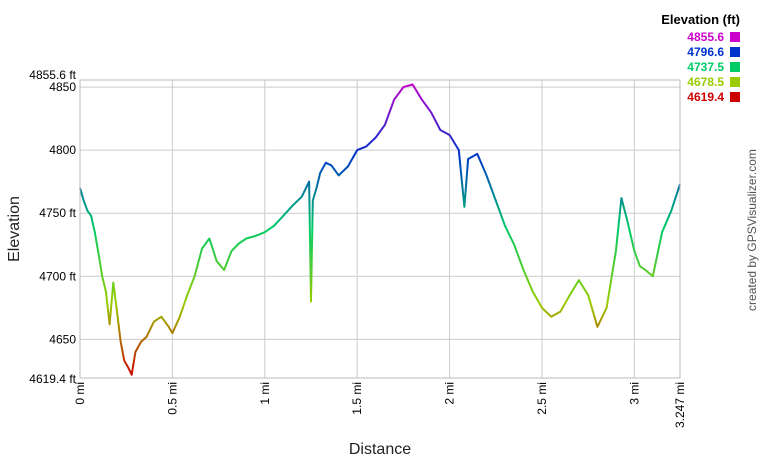  What do you see at coordinates (380, 449) in the screenshot?
I see `x-axis-label: Distance` at bounding box center [380, 449].